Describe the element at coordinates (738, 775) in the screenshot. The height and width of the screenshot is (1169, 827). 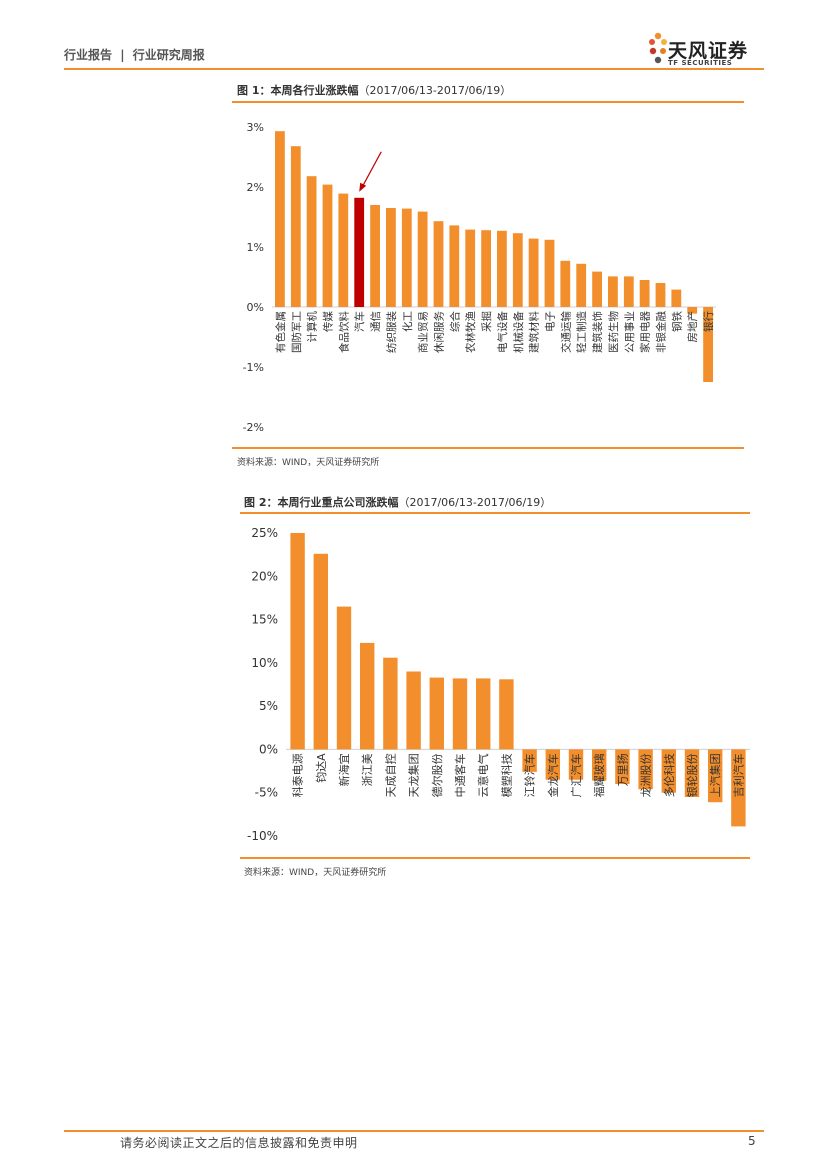
I see `category-label: 吉利汽车` at that location.